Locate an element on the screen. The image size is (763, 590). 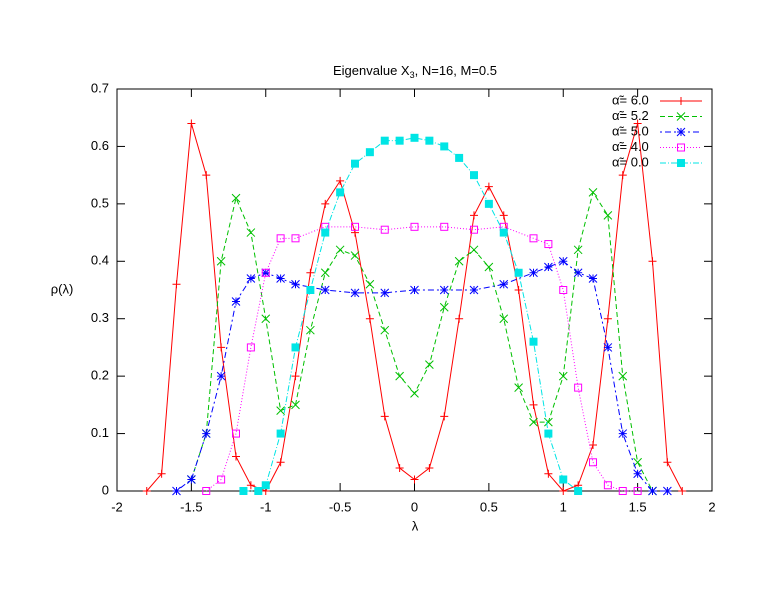
chart-title: Eigenvalue X3, N=16, M=0.5 is located at coordinates (415, 71).